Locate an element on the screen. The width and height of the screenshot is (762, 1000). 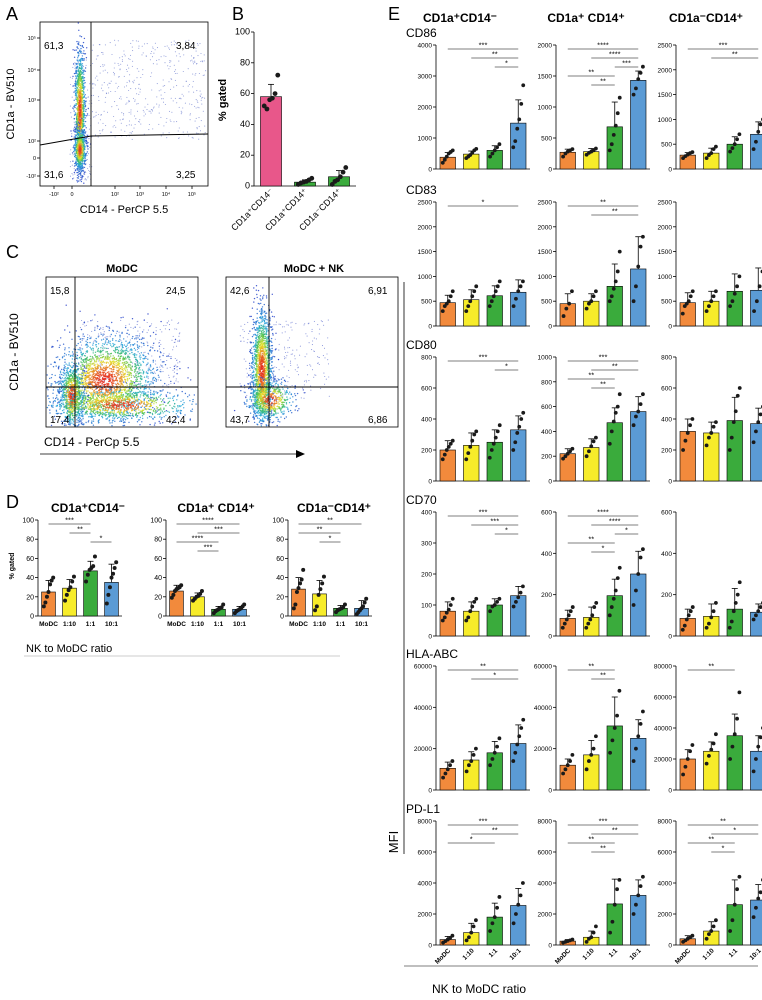
flow-a-xtick-label: 10² is located at coordinates (115, 195).